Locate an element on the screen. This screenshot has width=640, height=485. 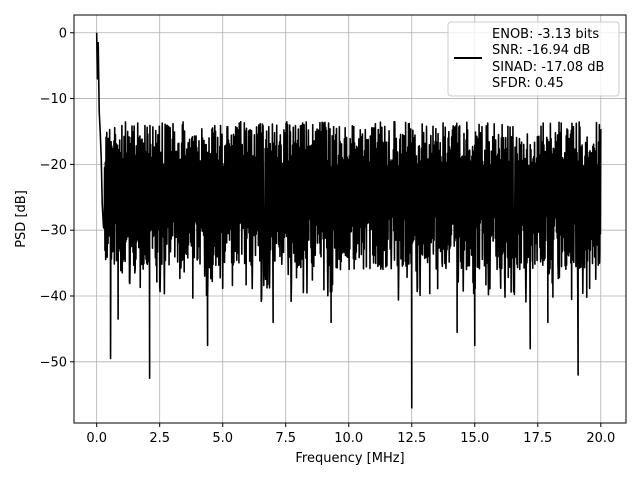
legend-enob-text: ENOB: -3.13 bits is located at coordinates (545, 34).